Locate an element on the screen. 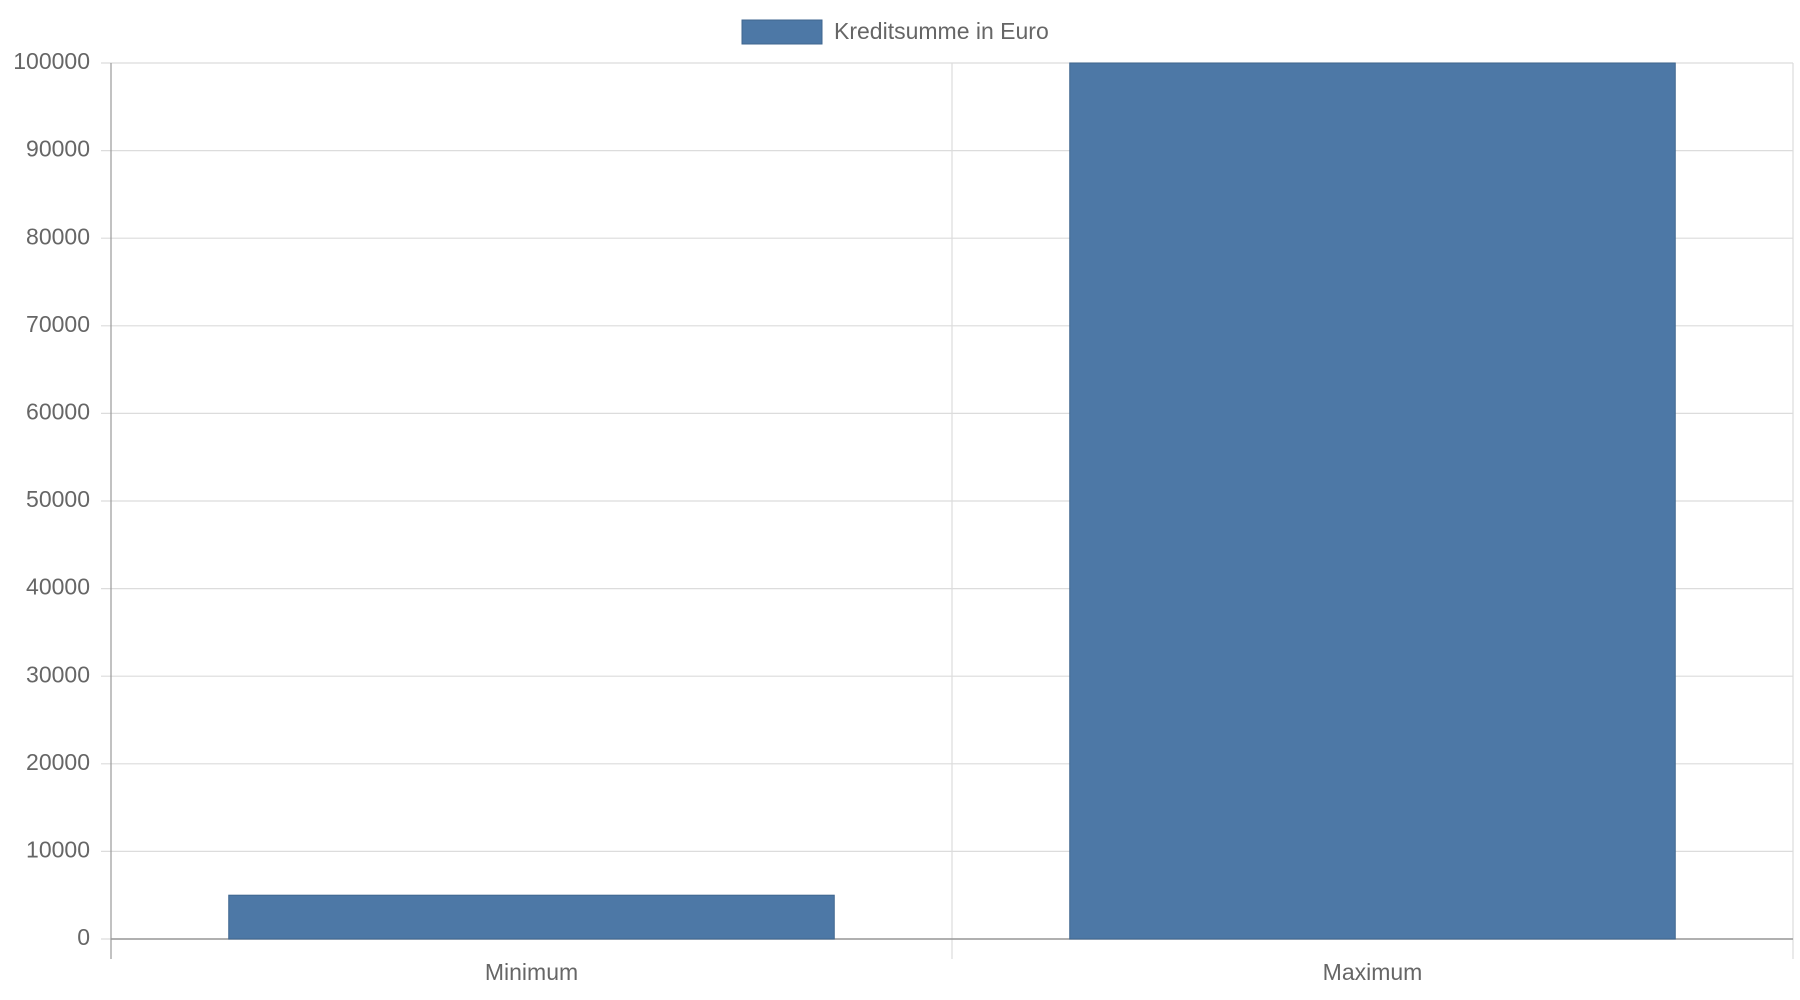  y-tick-label: 100000 is located at coordinates (51, 61).